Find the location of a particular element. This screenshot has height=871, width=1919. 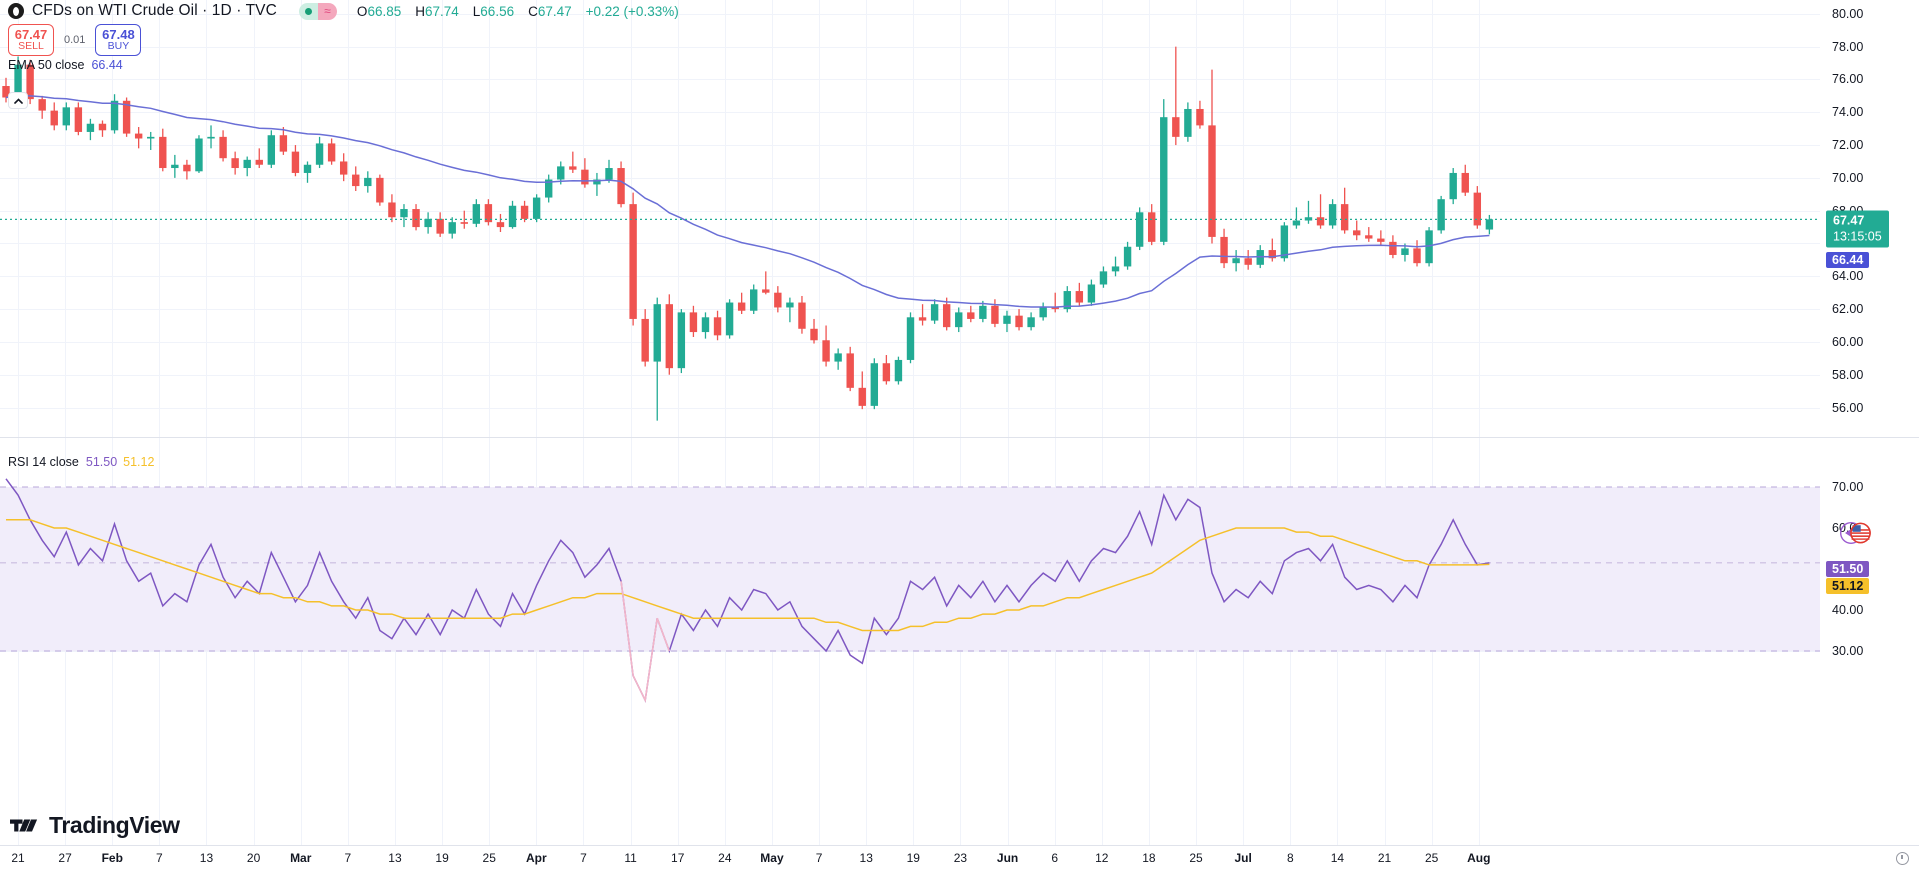

price-axis-label: 64.00 is located at coordinates (1848, 276).